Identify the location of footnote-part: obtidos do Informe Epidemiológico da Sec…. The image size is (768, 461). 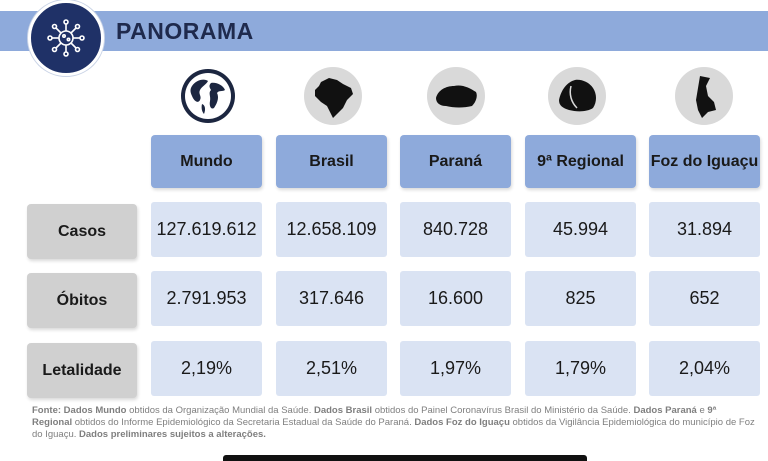
(243, 422).